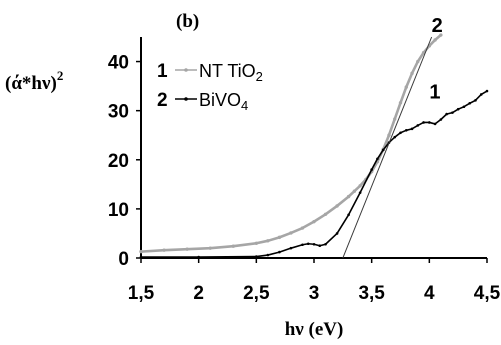  What do you see at coordinates (141, 293) in the screenshot?
I see `x-tick-label: 1,5` at bounding box center [141, 293].